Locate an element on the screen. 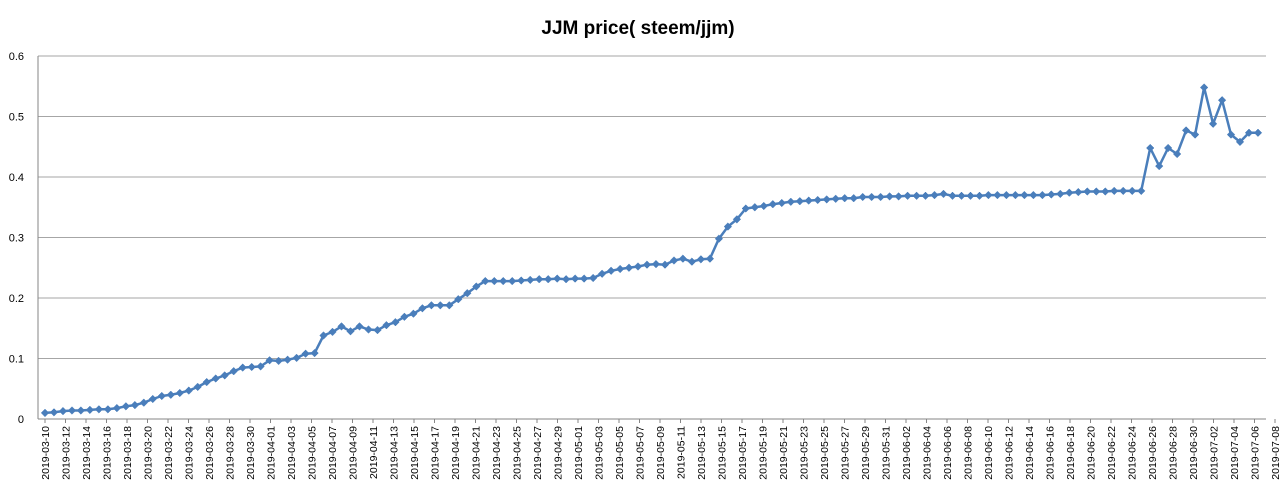 Image resolution: width=1280 pixels, height=499 pixels. x-tick-label: 2019-06-24 is located at coordinates (1133, 453).